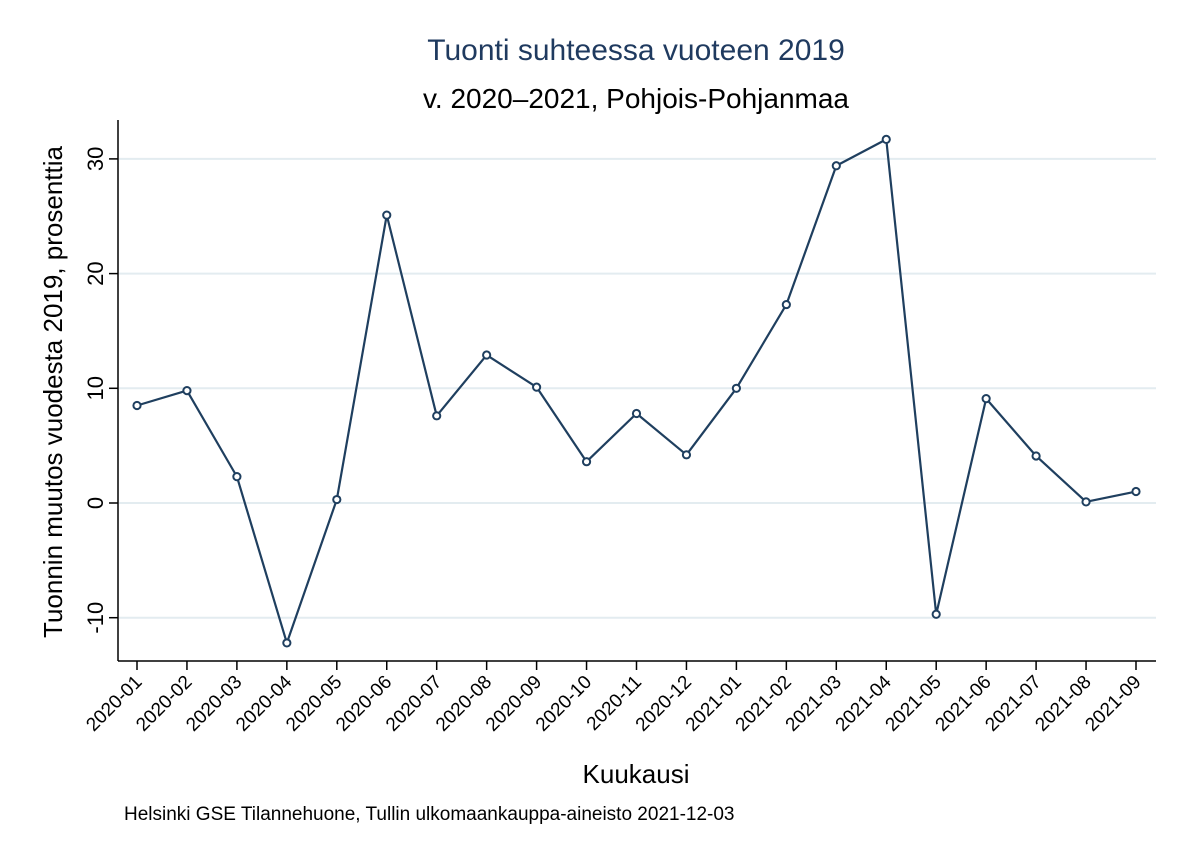  I want to click on x-tick-label: 2021-09, so click(1113, 704).